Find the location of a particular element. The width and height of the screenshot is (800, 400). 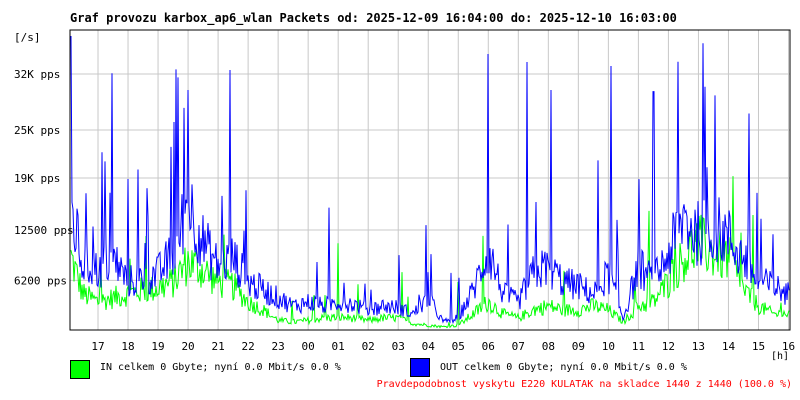

x-tick-label: 21 is located at coordinates (217, 346).